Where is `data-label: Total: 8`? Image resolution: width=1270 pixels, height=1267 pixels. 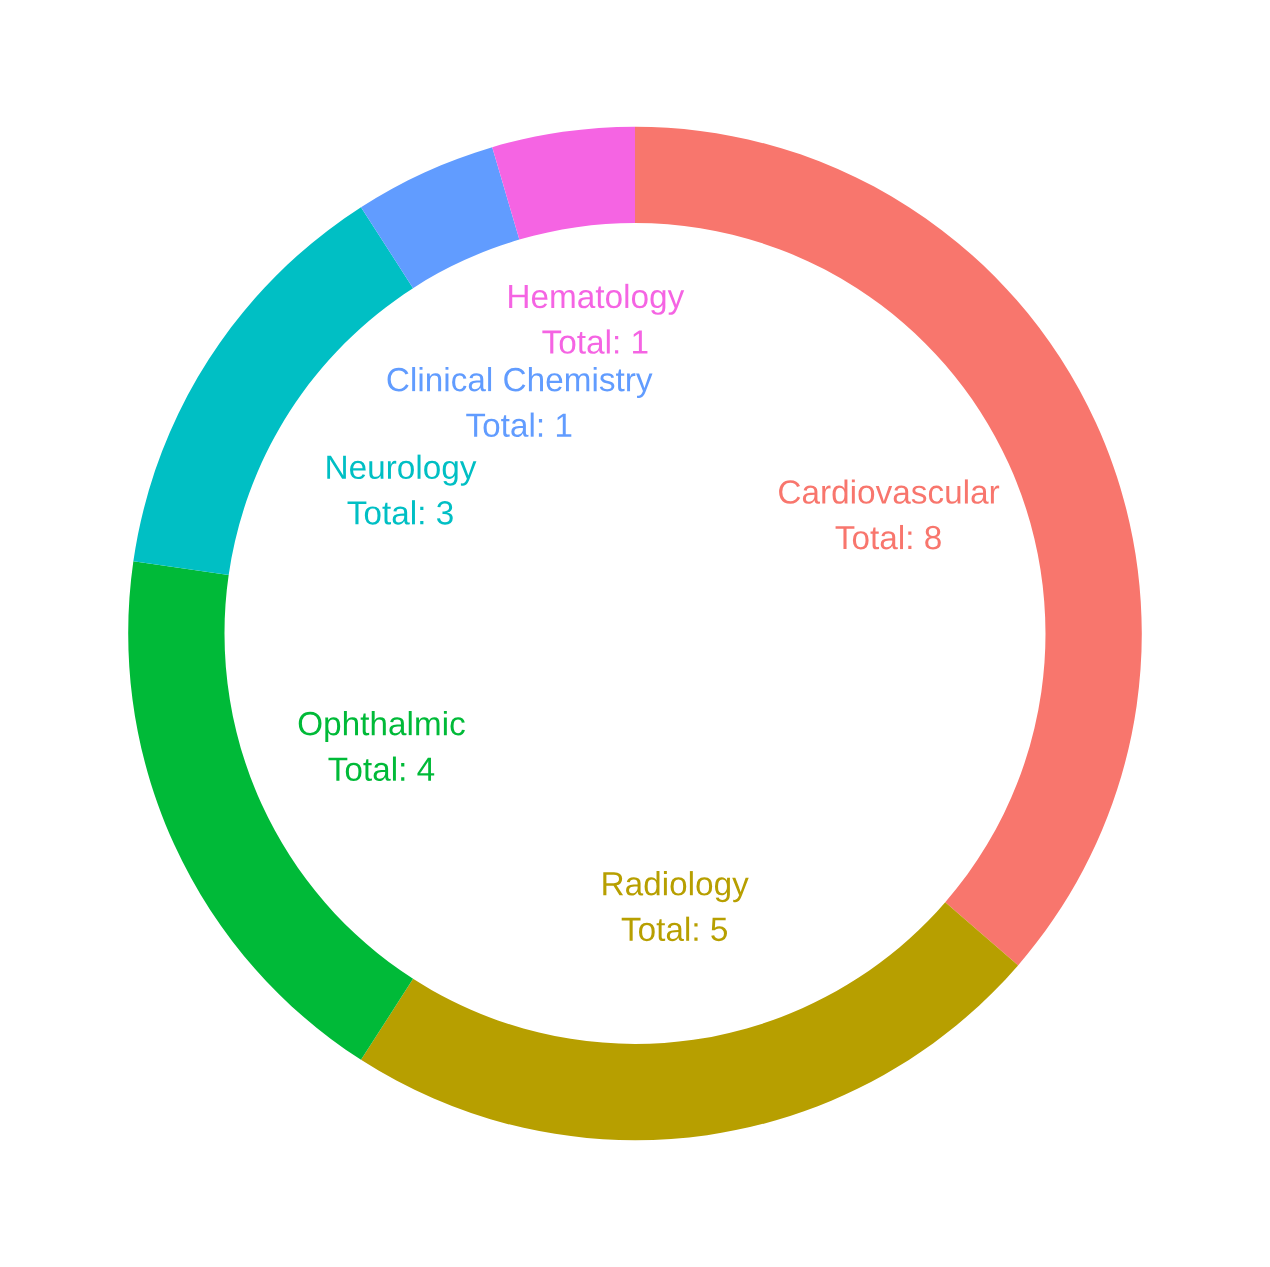 data-label: Total: 8 is located at coordinates (888, 537).